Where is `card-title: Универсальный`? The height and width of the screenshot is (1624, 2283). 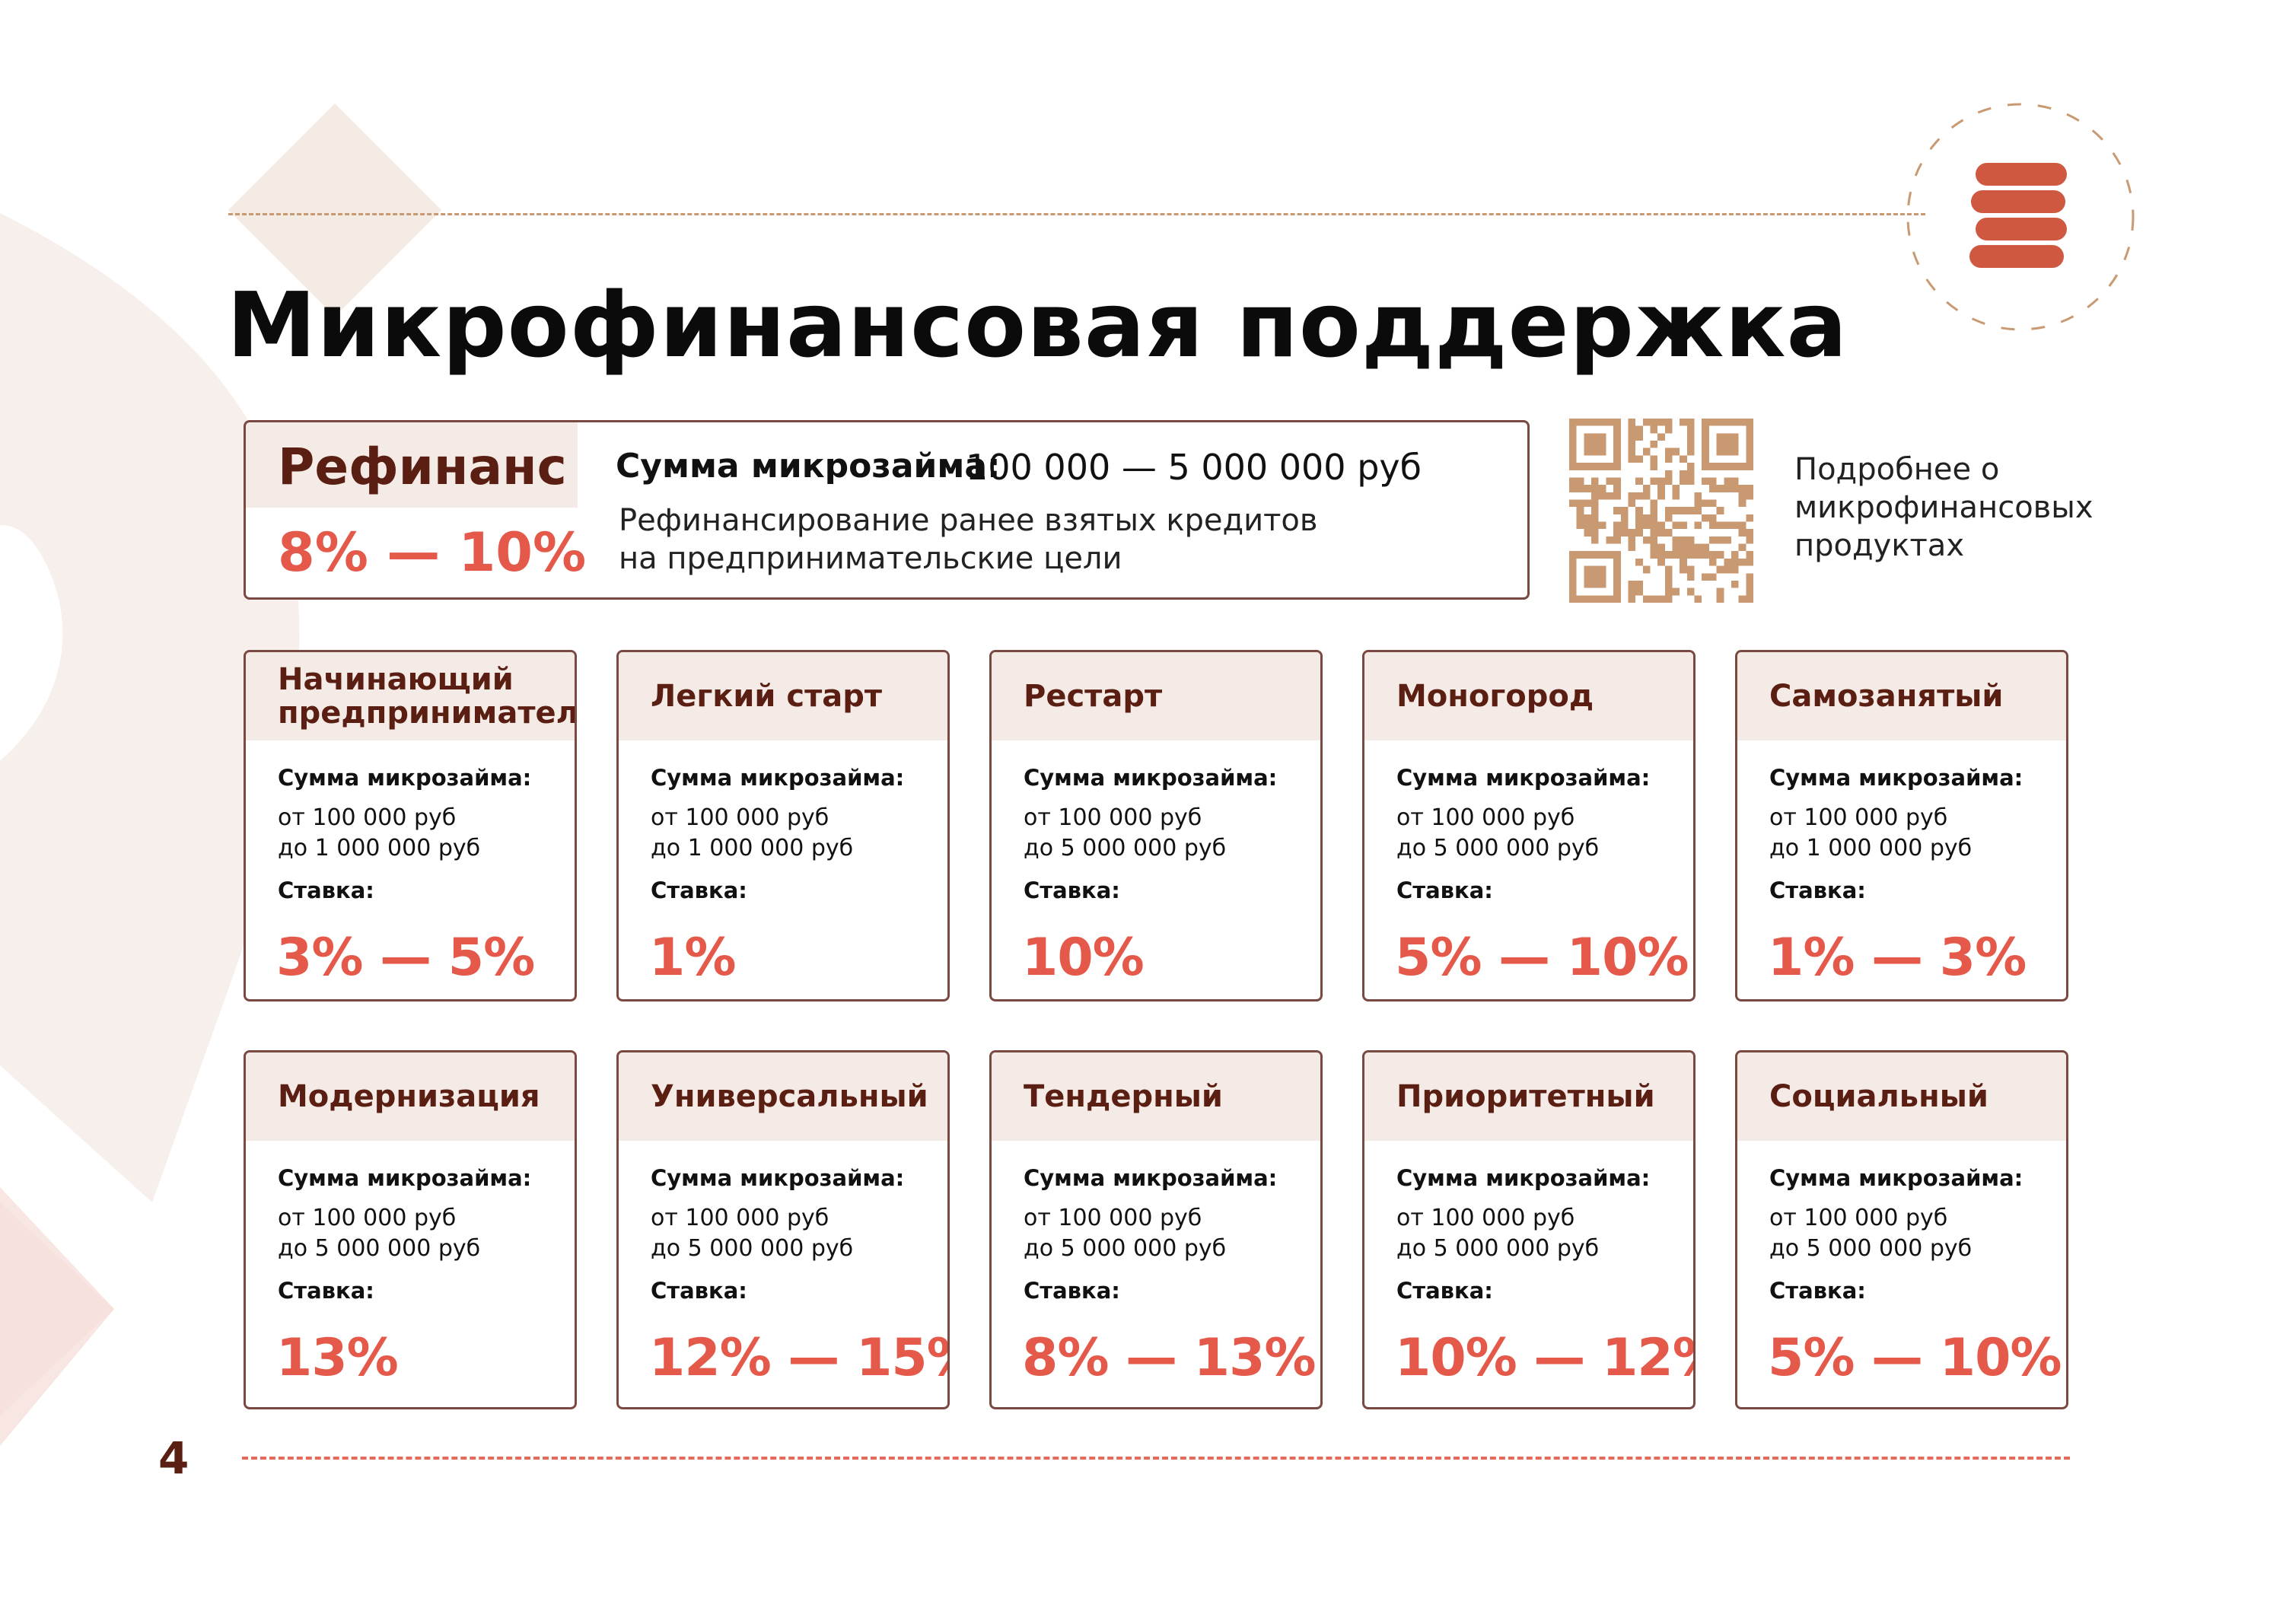 card-title: Универсальный is located at coordinates (790, 1096).